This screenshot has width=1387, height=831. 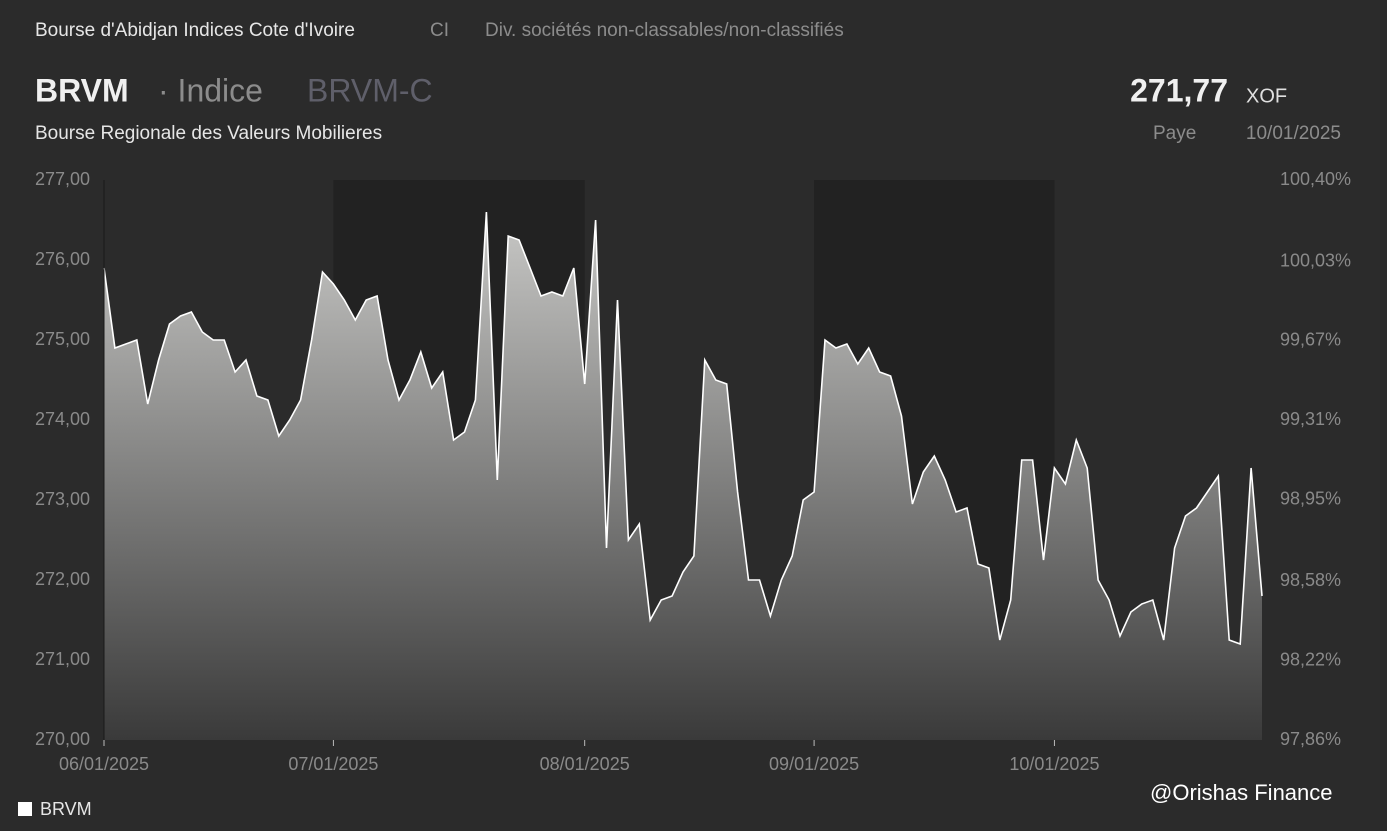 What do you see at coordinates (210, 90) in the screenshot?
I see `kind: · Indice` at bounding box center [210, 90].